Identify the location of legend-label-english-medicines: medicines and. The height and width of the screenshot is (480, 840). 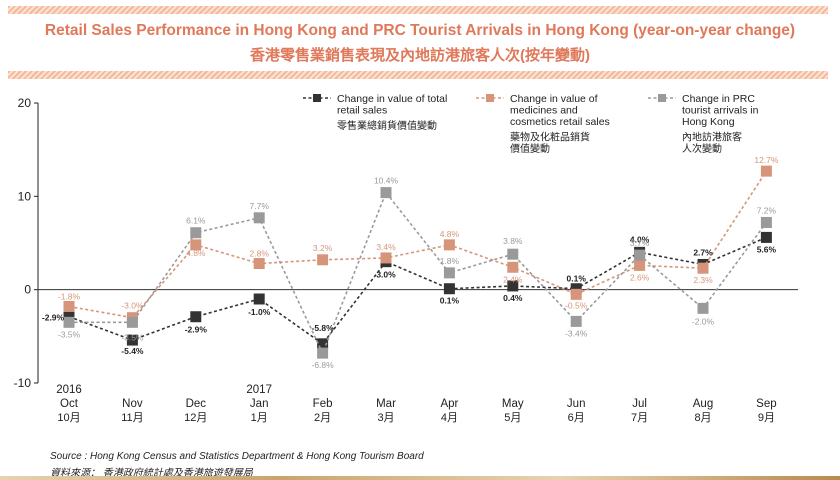
(544, 111).